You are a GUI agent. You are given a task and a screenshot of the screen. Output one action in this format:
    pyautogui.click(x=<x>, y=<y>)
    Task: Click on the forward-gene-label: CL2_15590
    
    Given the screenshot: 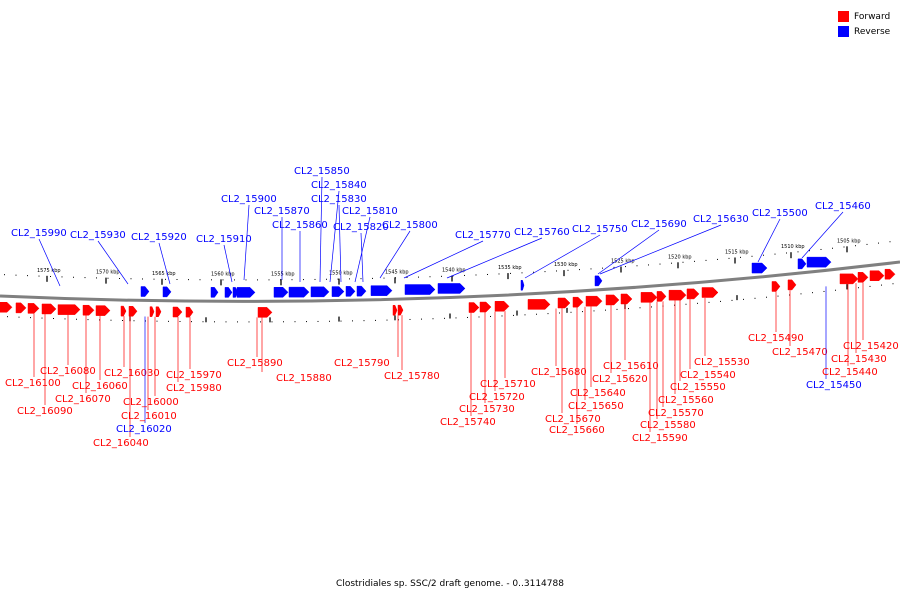 What is the action you would take?
    pyautogui.click(x=660, y=438)
    